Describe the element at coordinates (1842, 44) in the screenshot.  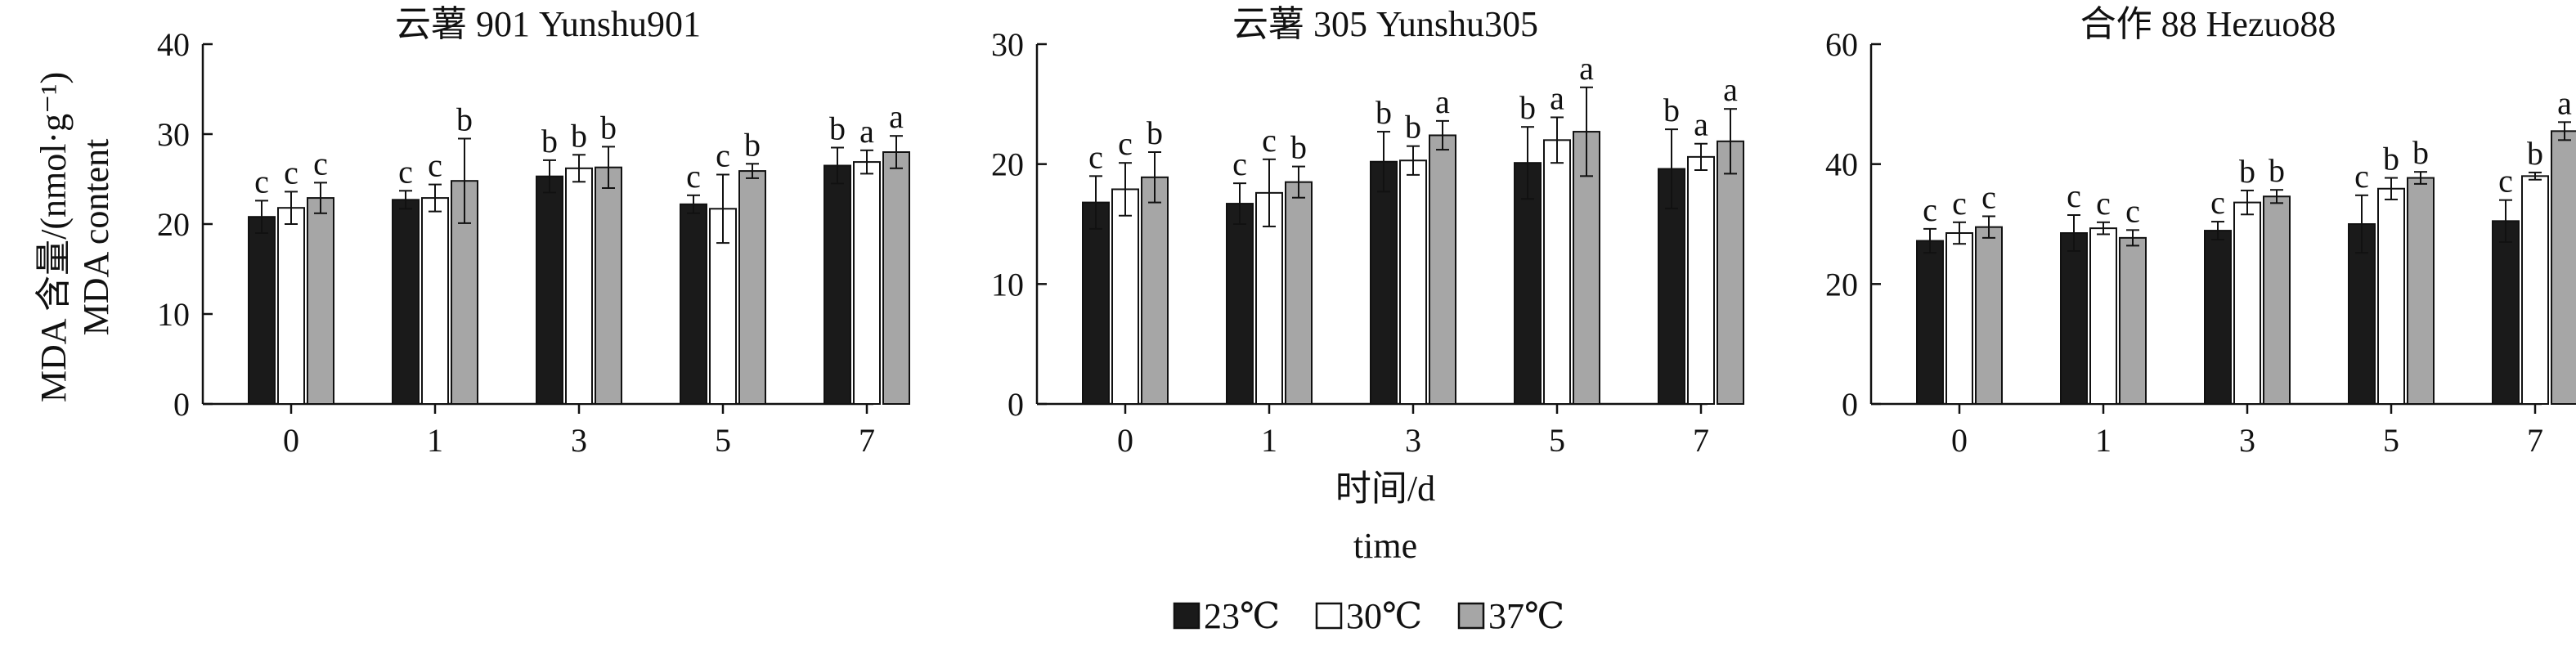
I see `y-tick-label: 60` at that location.